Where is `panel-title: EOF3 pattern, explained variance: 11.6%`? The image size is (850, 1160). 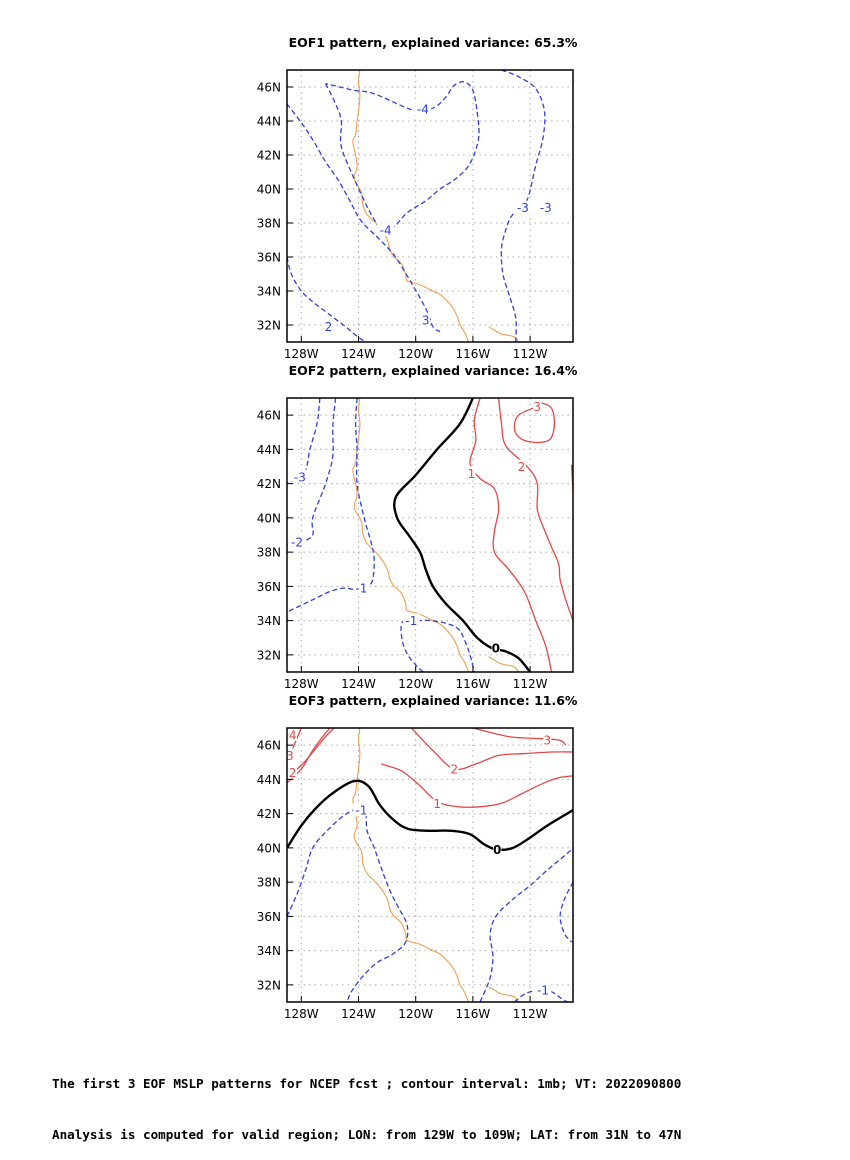
panel-title: EOF3 pattern, explained variance: 11.6% is located at coordinates (433, 700).